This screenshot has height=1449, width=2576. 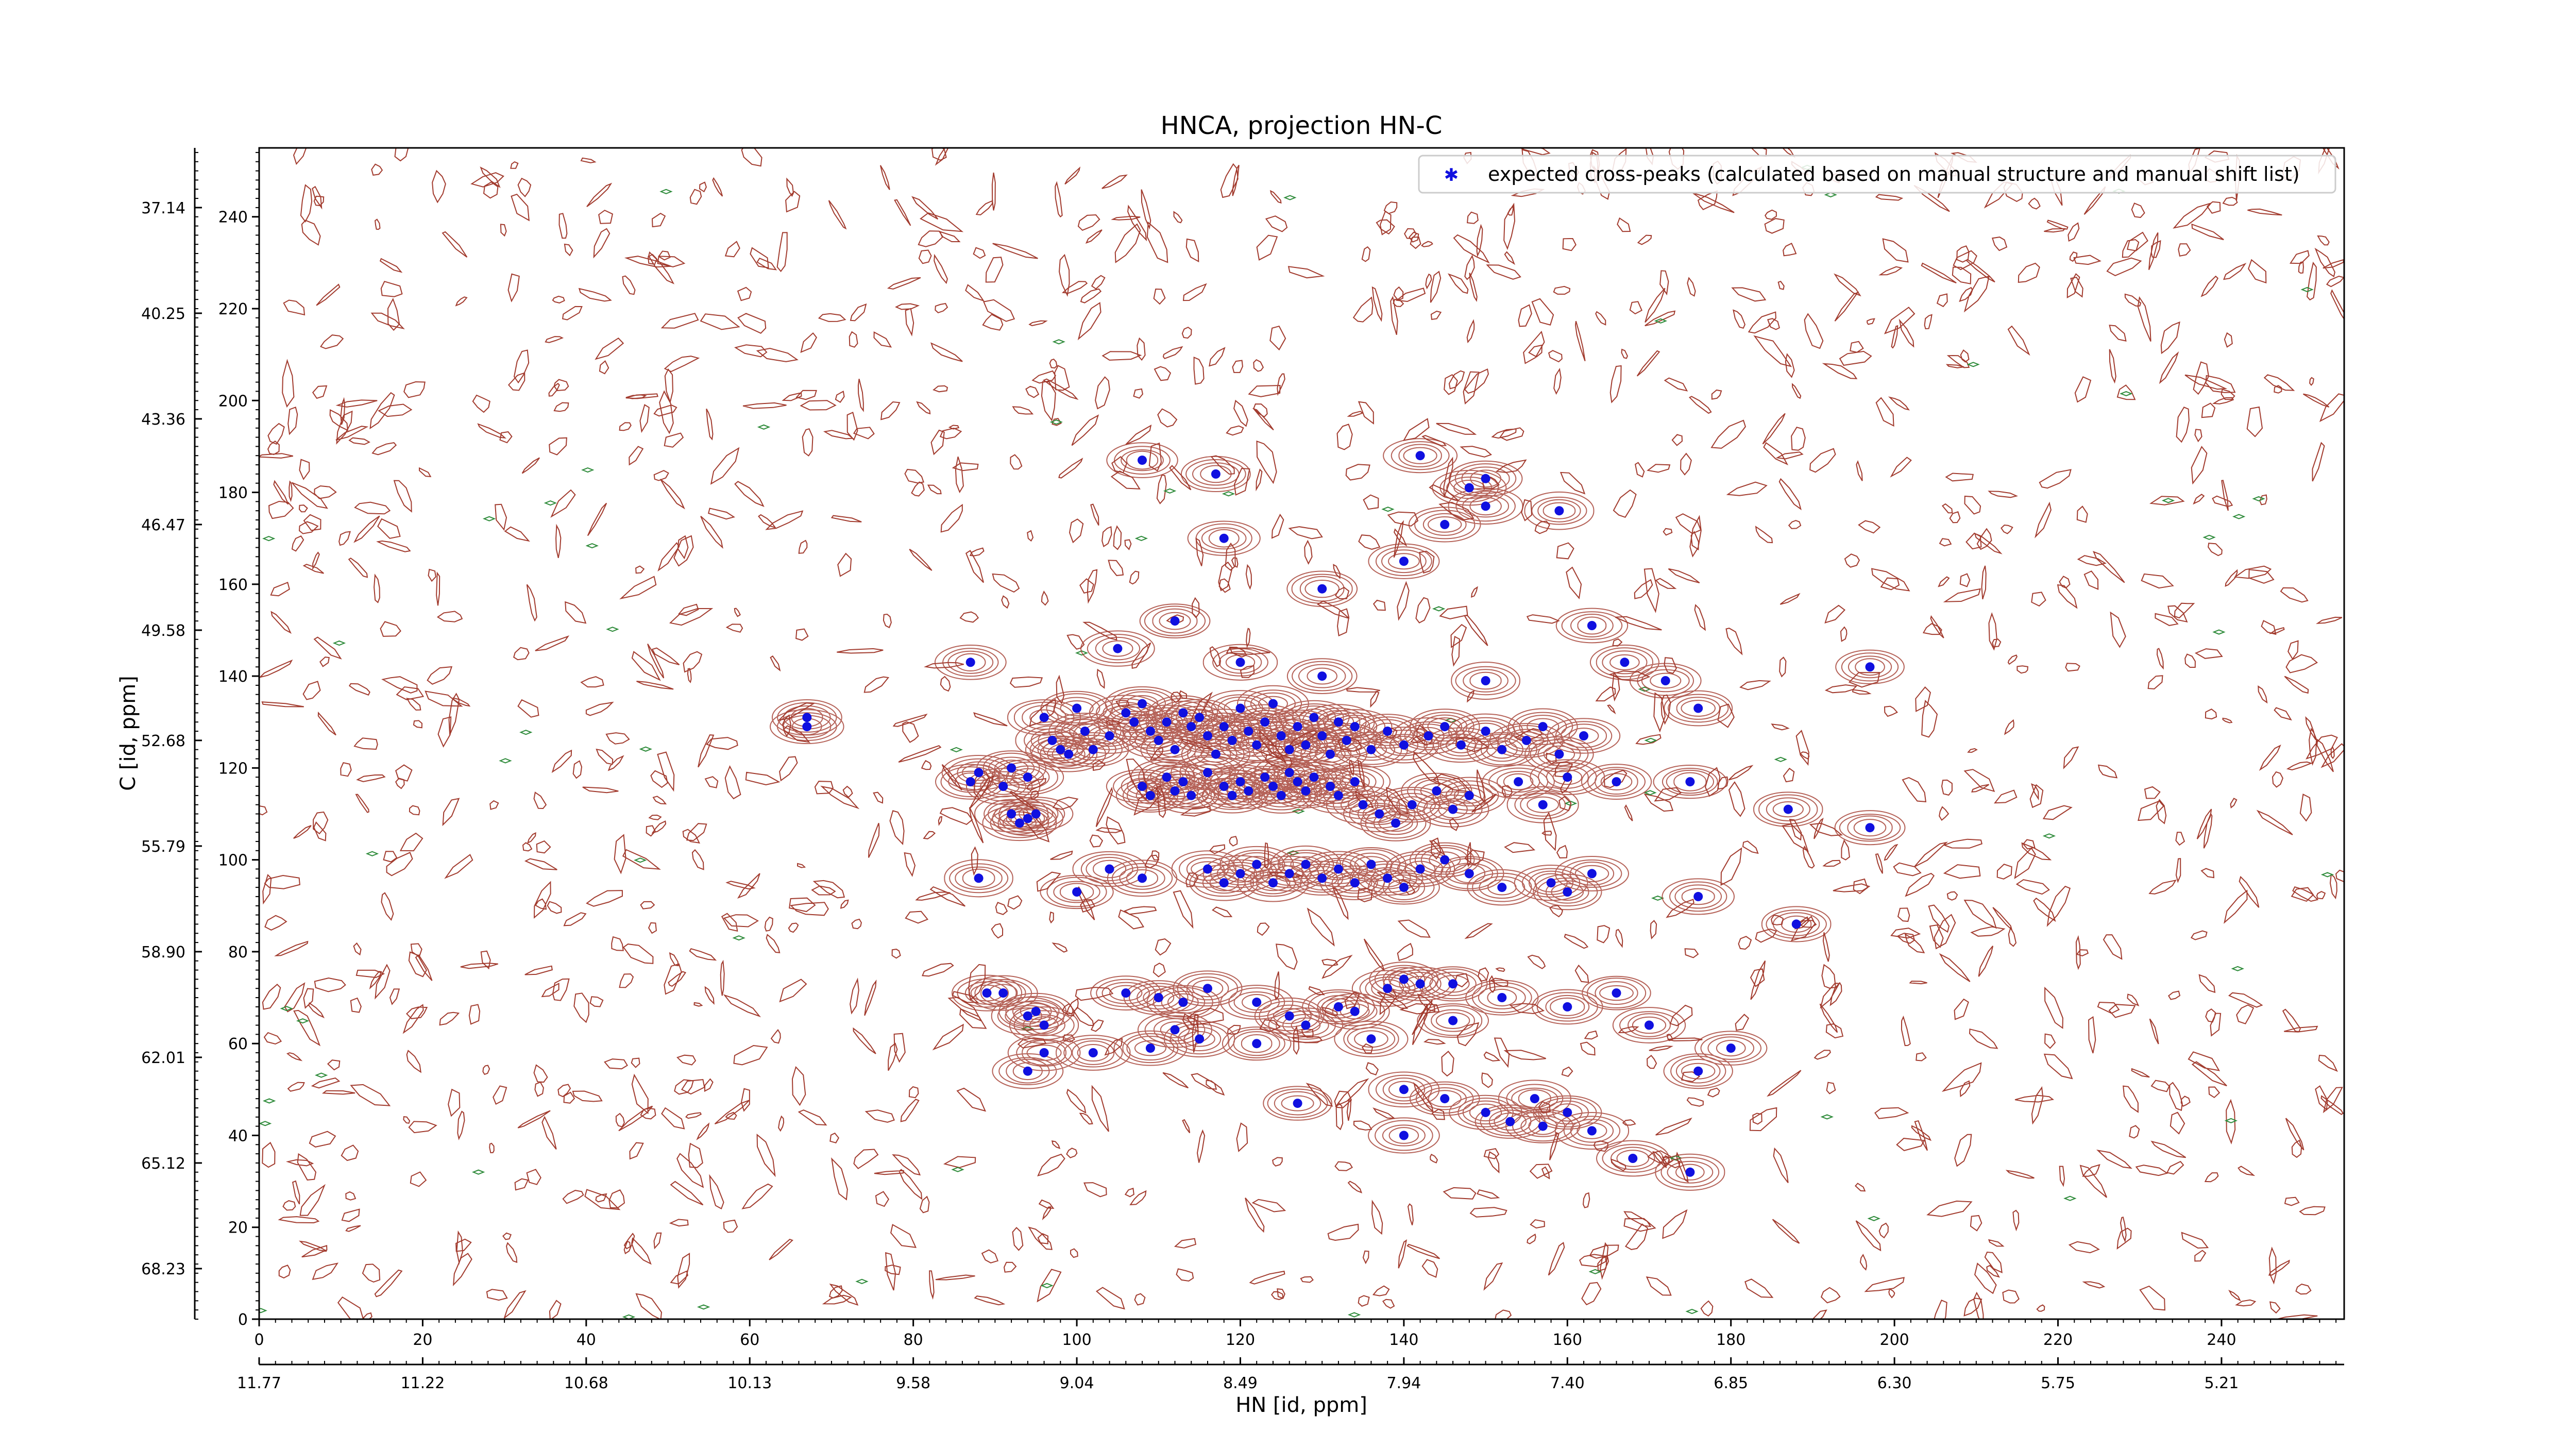 What do you see at coordinates (1295, 1334) in the screenshot?
I see `x-axis: 0 20 40 60 80 100 120 140 160 180 200 220 240` at bounding box center [1295, 1334].